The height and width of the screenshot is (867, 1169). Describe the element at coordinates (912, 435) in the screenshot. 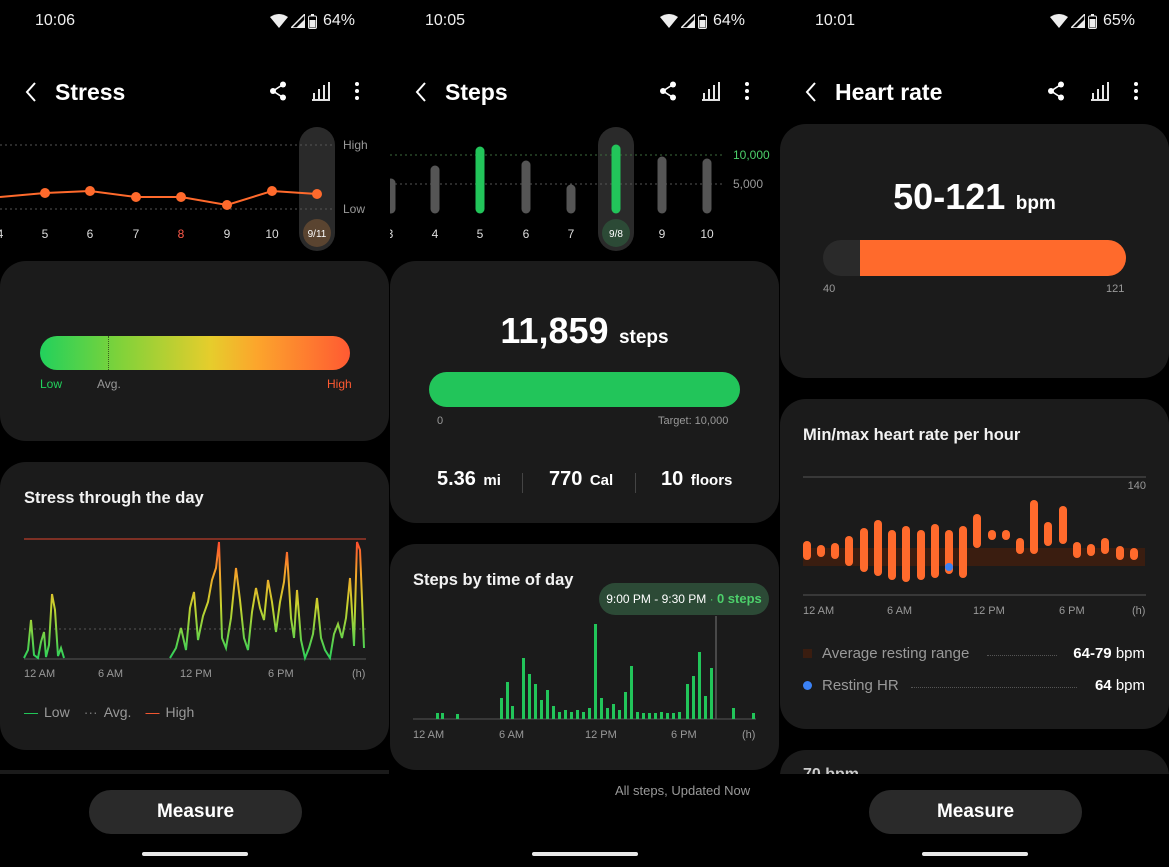

I see `card-title: Min/max heart rate per hour` at that location.